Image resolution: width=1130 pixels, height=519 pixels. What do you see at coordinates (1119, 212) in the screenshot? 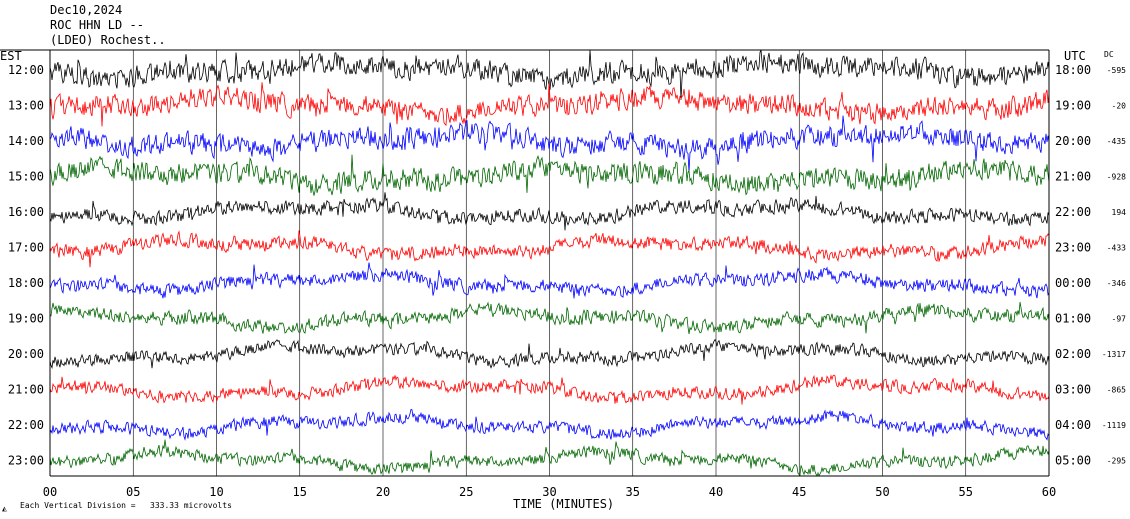
I see `dc-label-4: 194` at bounding box center [1119, 212].